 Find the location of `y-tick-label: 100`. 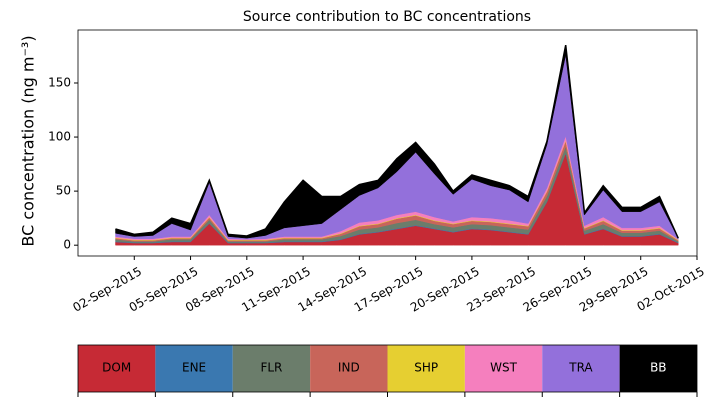

y-tick-label: 100 is located at coordinates (59, 137).